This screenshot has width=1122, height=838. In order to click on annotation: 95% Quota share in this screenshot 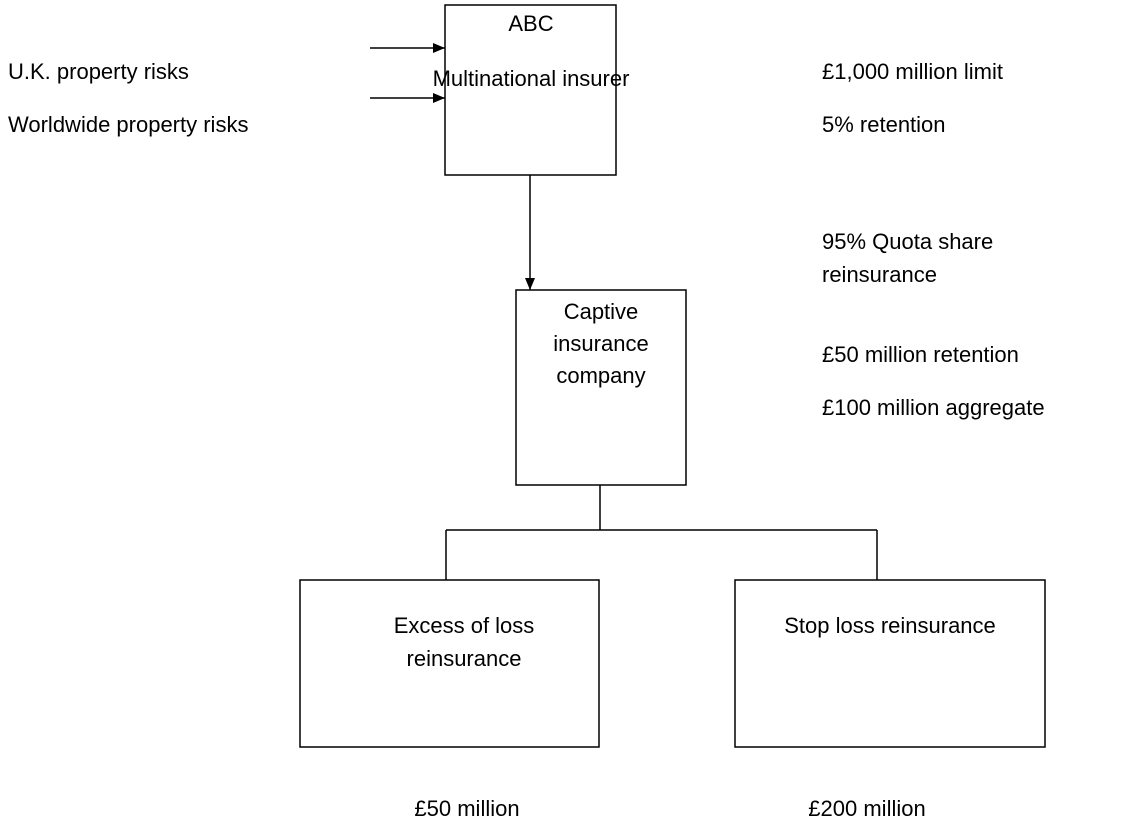, I will do `click(907, 241)`.